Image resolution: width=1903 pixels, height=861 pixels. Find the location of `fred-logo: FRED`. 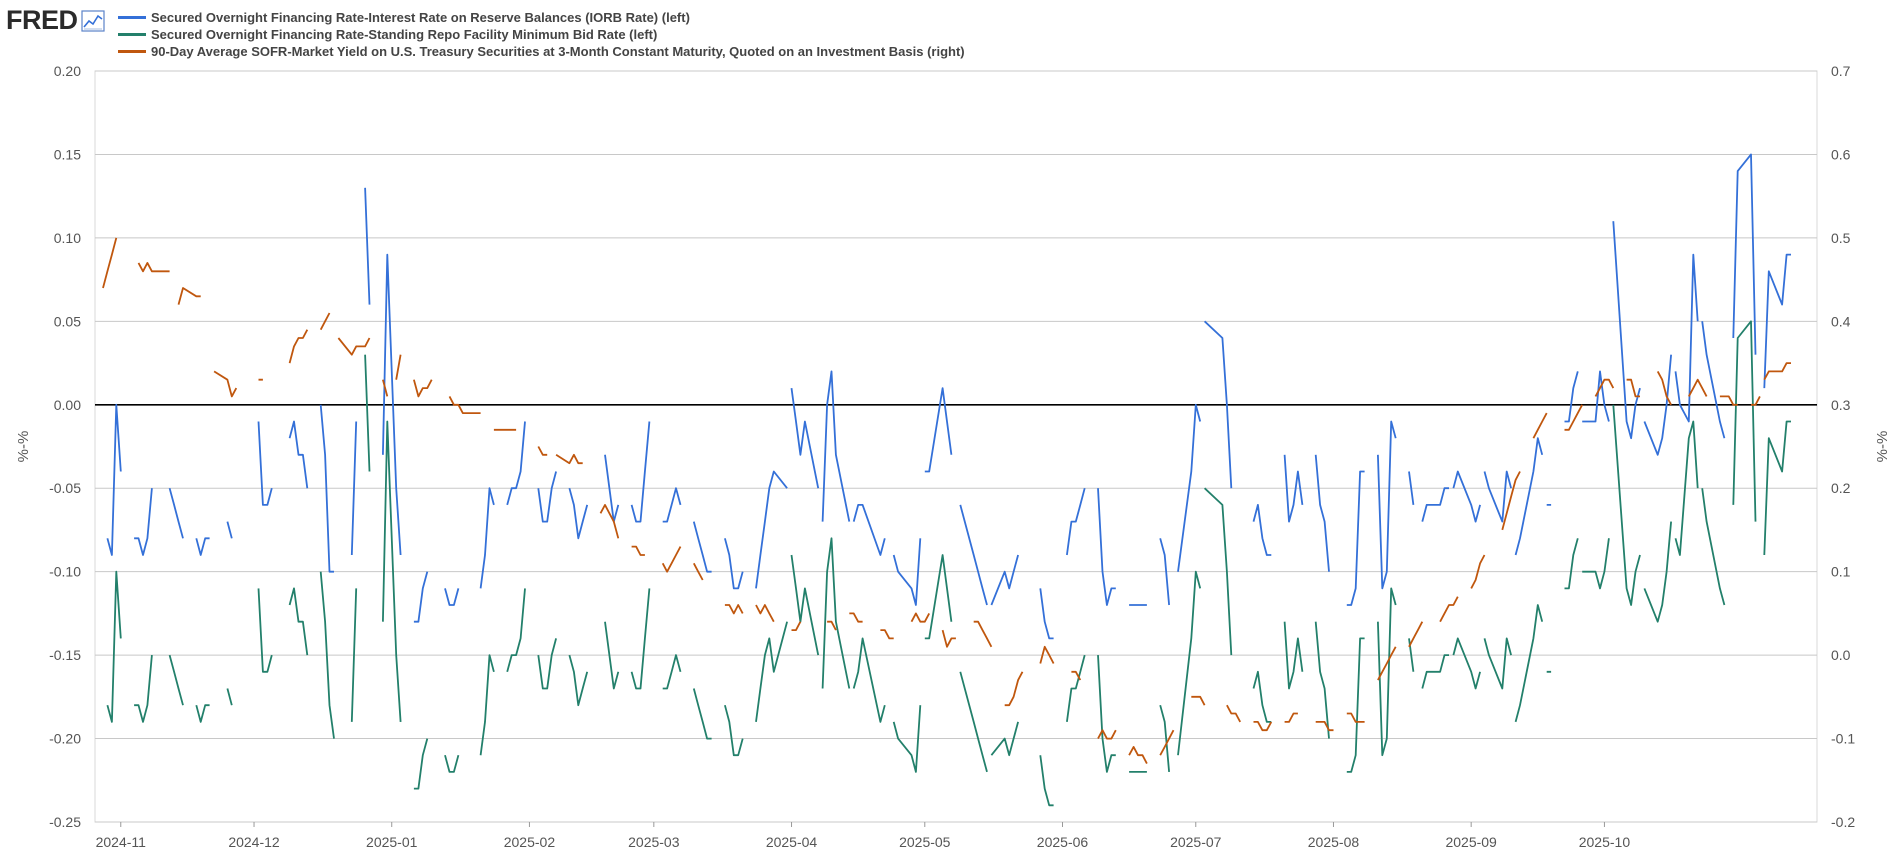

fred-logo: FRED is located at coordinates (55, 20).